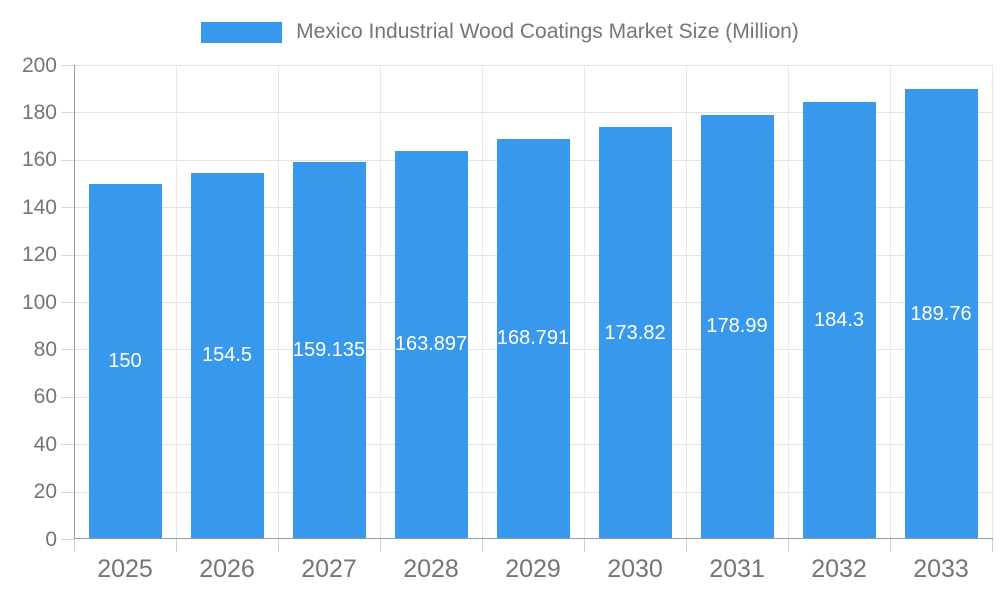 The width and height of the screenshot is (1000, 600). What do you see at coordinates (51, 539) in the screenshot?
I see `y-axis-label: 0` at bounding box center [51, 539].